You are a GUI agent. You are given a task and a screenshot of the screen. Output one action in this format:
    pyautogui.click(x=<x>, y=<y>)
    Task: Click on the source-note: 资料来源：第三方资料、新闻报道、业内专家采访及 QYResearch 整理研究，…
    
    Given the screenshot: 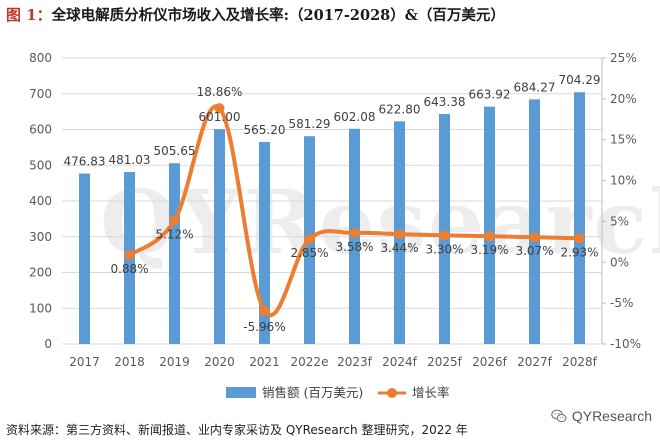 What is the action you would take?
    pyautogui.click(x=237, y=430)
    